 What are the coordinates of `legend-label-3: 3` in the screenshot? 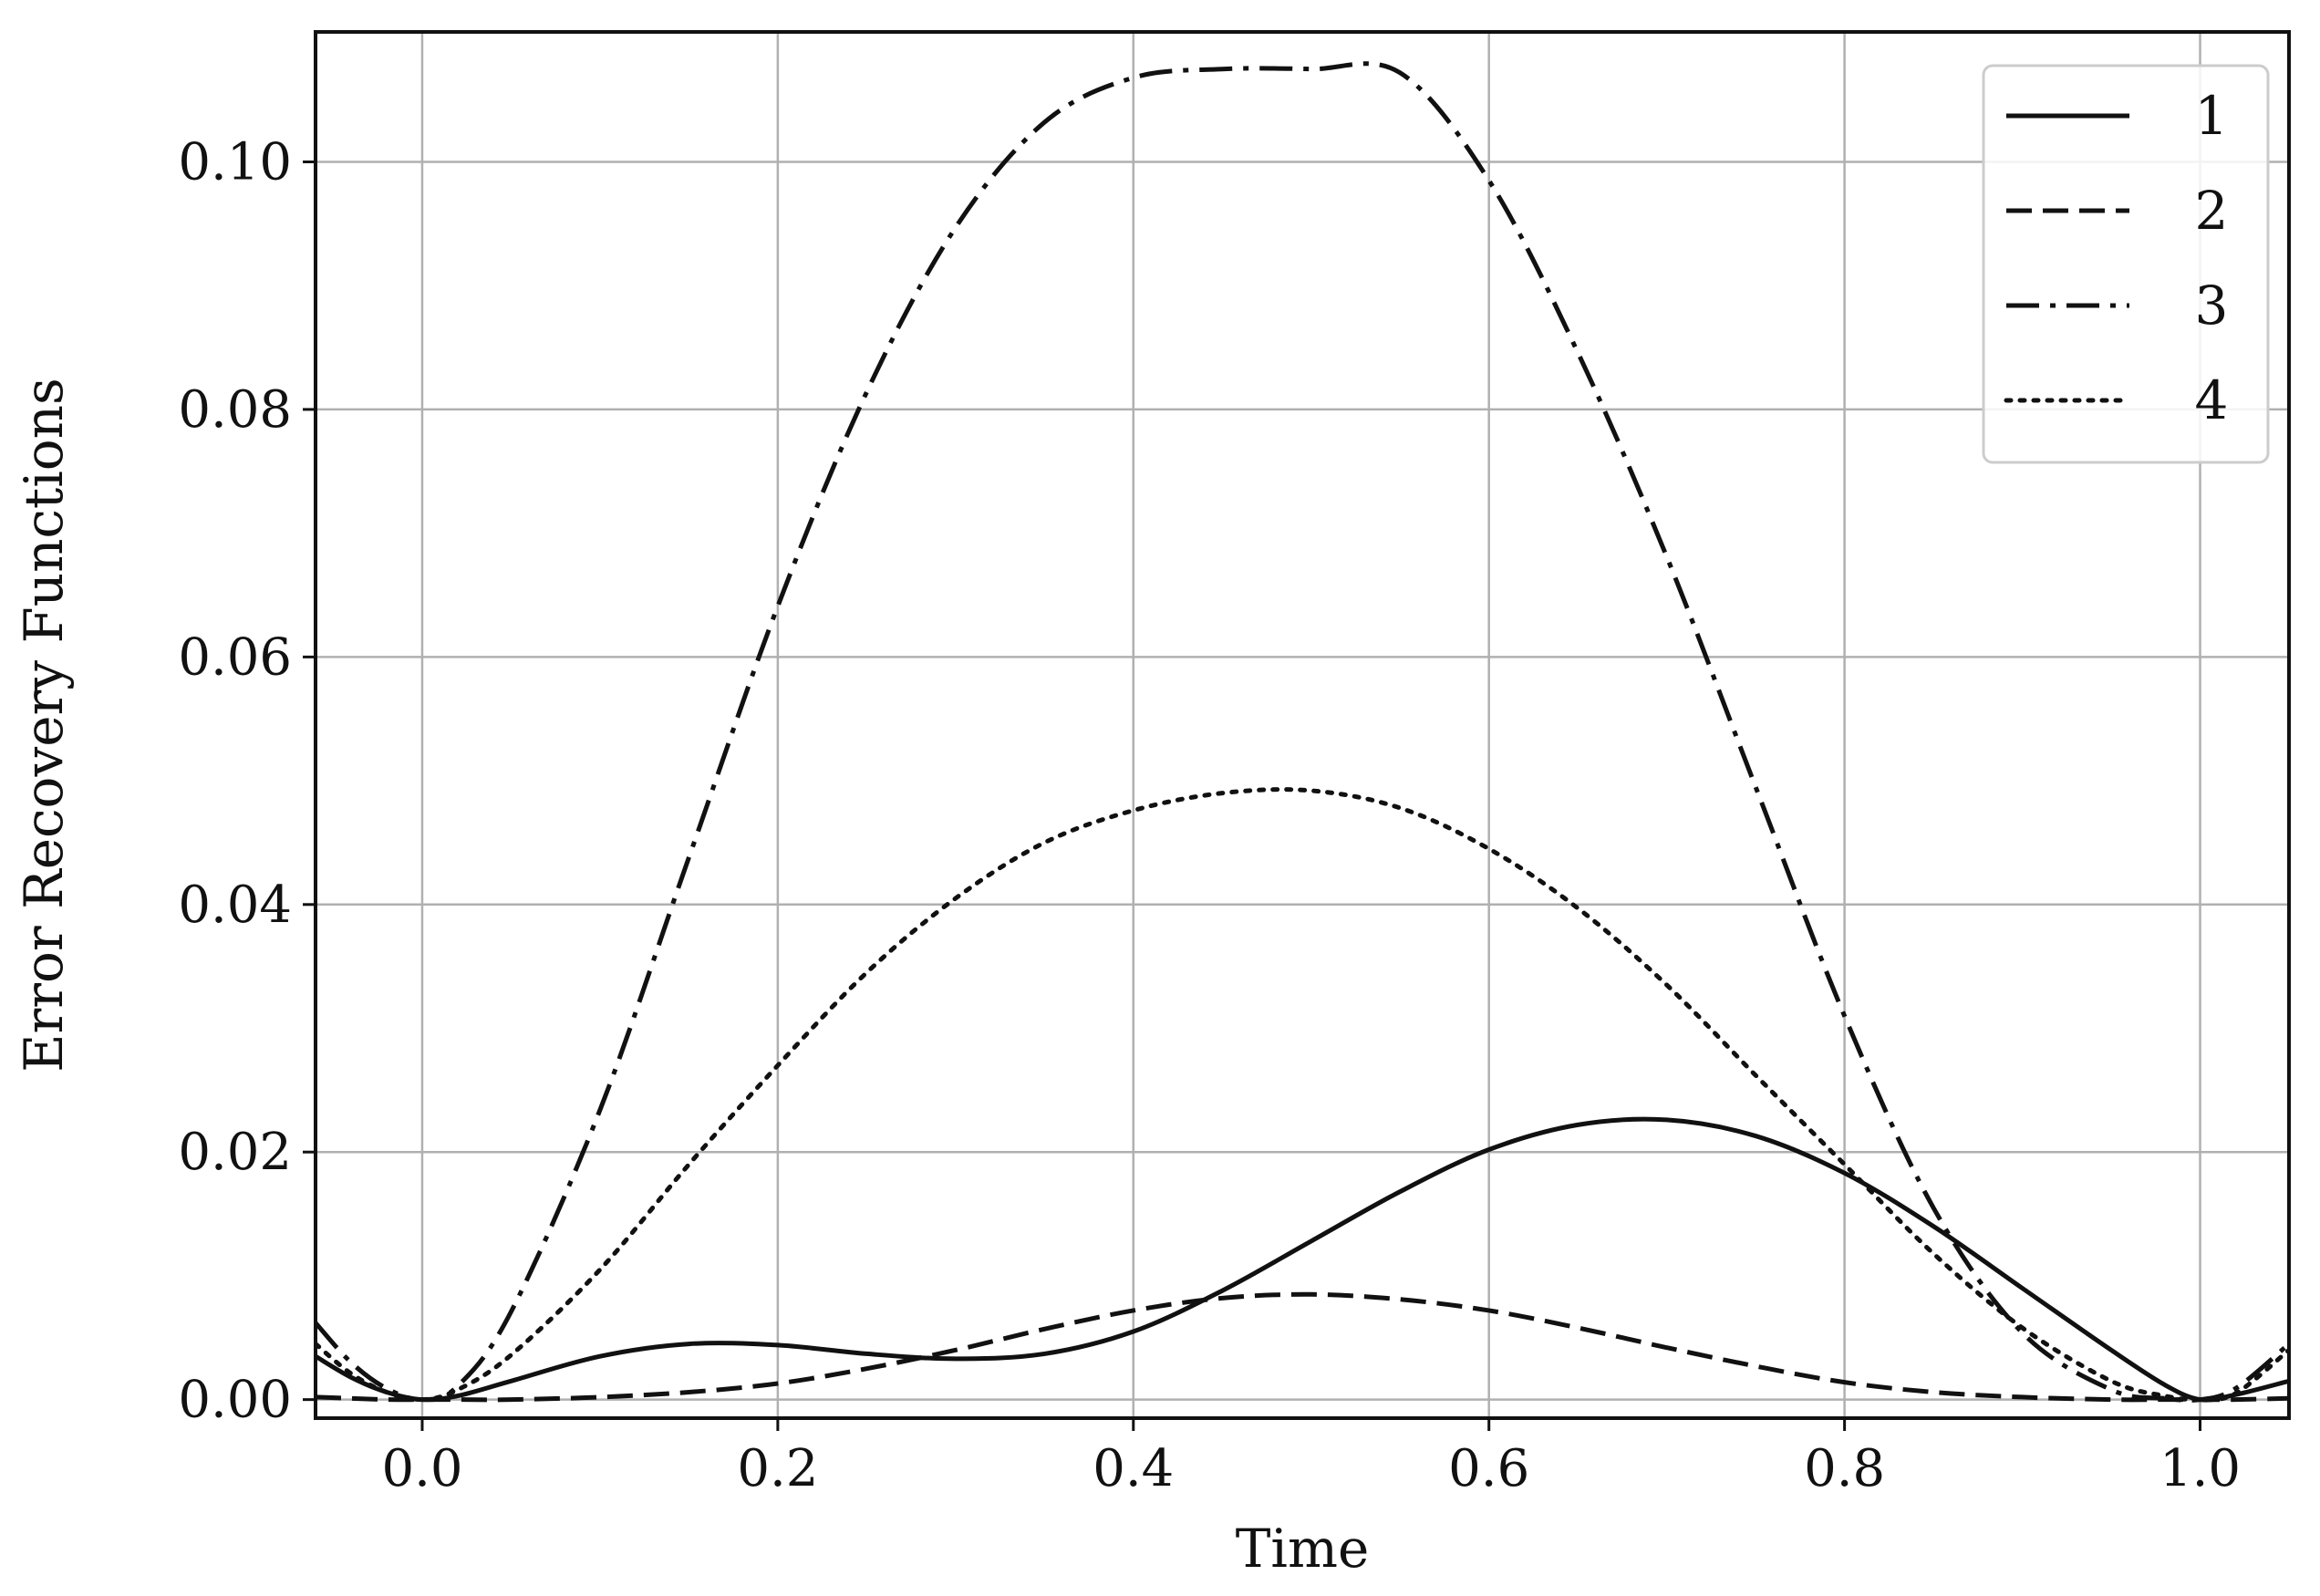 It's located at (2212, 306).